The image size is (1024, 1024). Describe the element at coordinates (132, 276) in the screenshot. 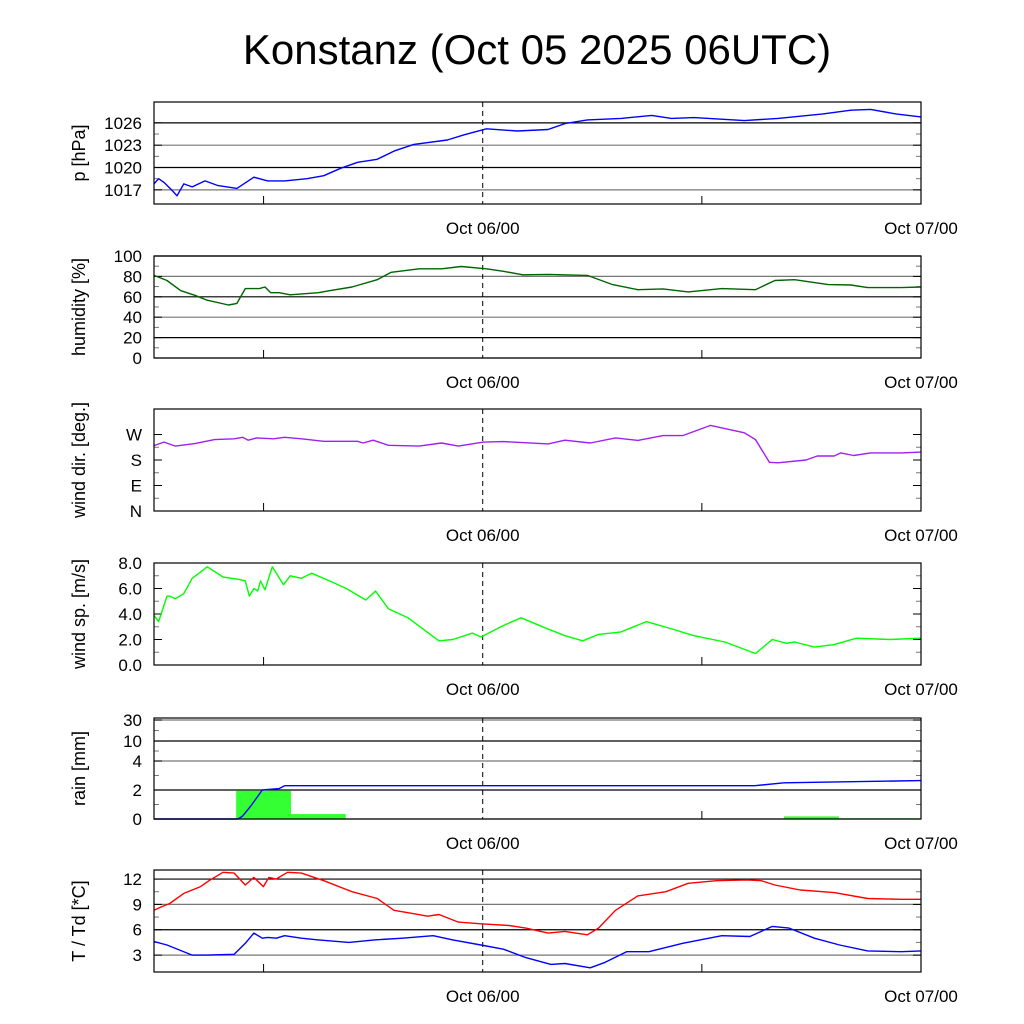

I see `y-tick-label: 80` at that location.